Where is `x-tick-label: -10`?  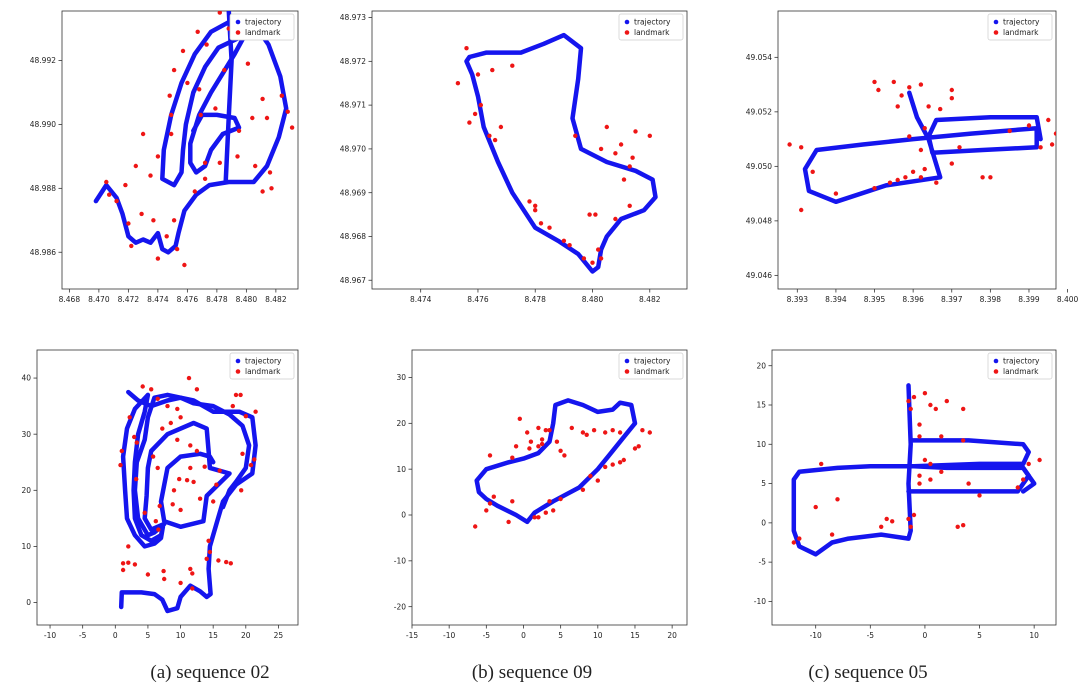 x-tick-label: -10 is located at coordinates (449, 635).